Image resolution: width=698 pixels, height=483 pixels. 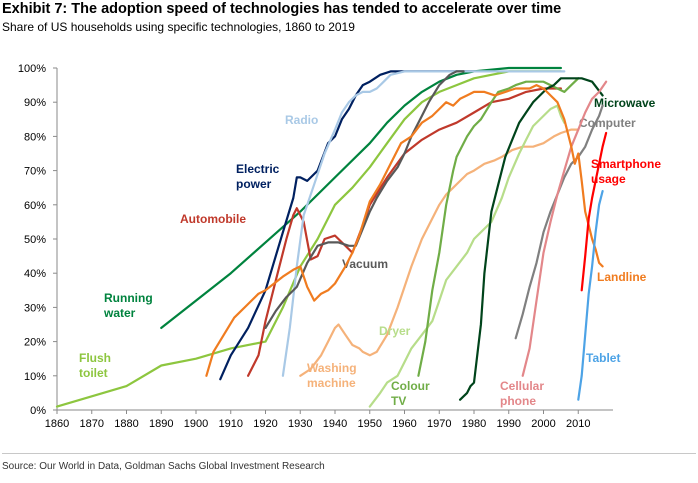 I want to click on series-label-microwave: Microwave, so click(x=625, y=103).